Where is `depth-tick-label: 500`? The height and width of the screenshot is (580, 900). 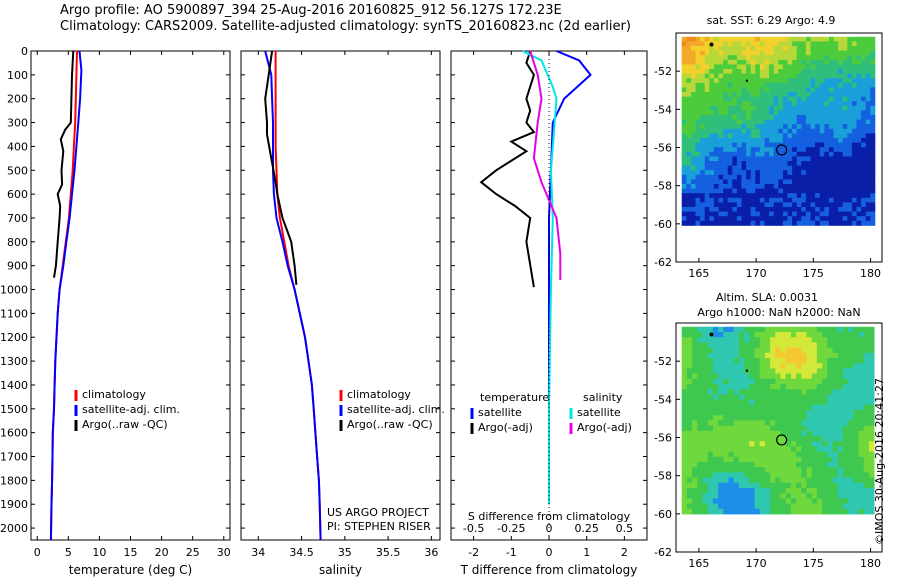
depth-tick-label: 500 is located at coordinates (17, 170).